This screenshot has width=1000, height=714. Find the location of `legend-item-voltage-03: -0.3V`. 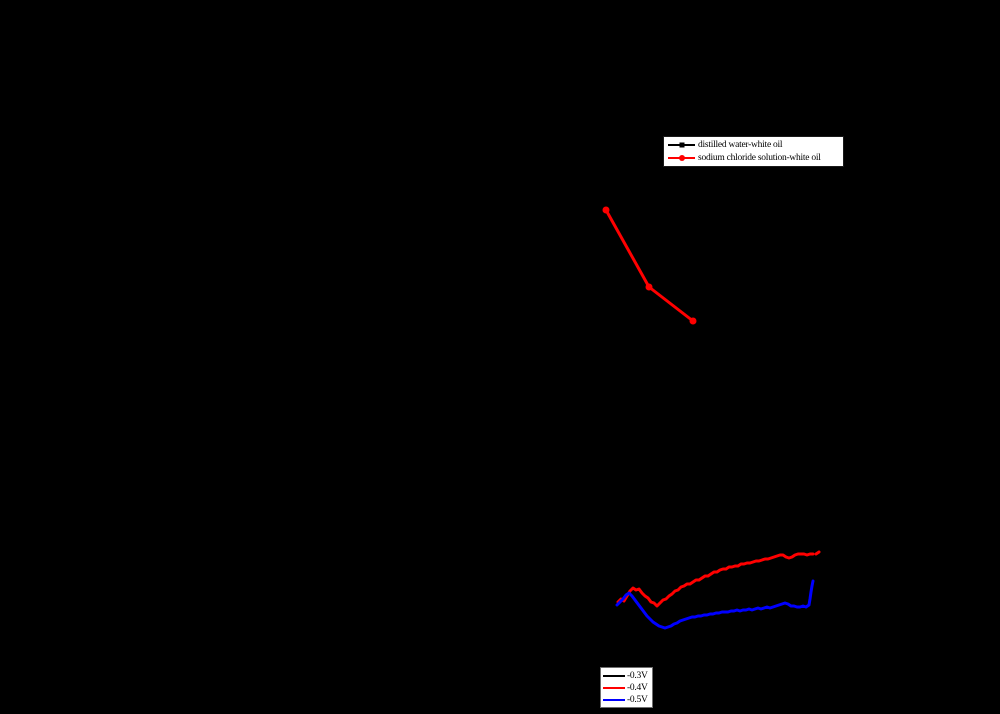

legend-item-voltage-03: -0.3V is located at coordinates (626, 676).